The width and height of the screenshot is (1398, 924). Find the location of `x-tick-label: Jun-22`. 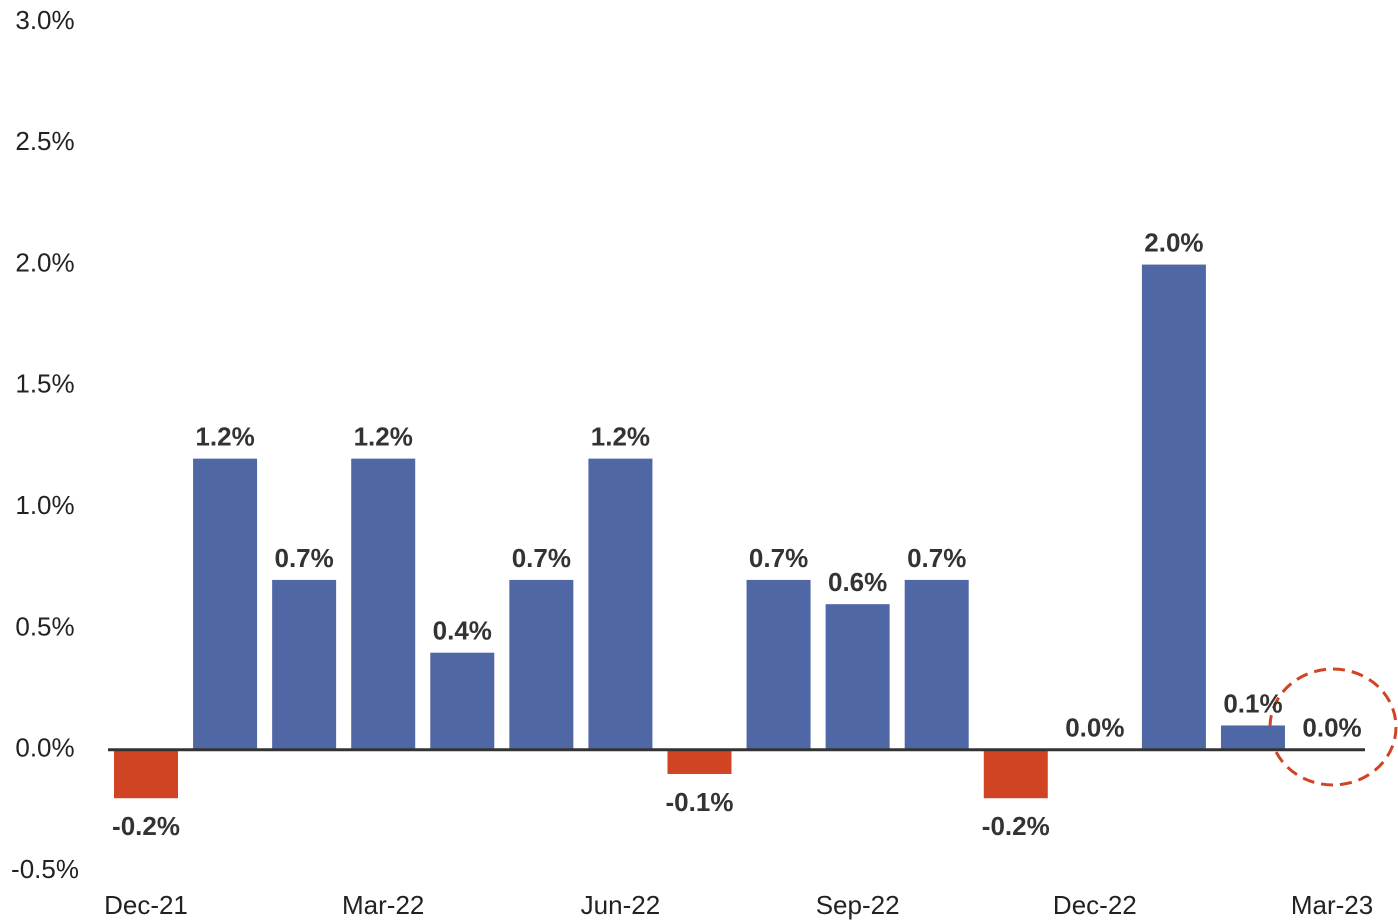

x-tick-label: Jun-22 is located at coordinates (621, 905).